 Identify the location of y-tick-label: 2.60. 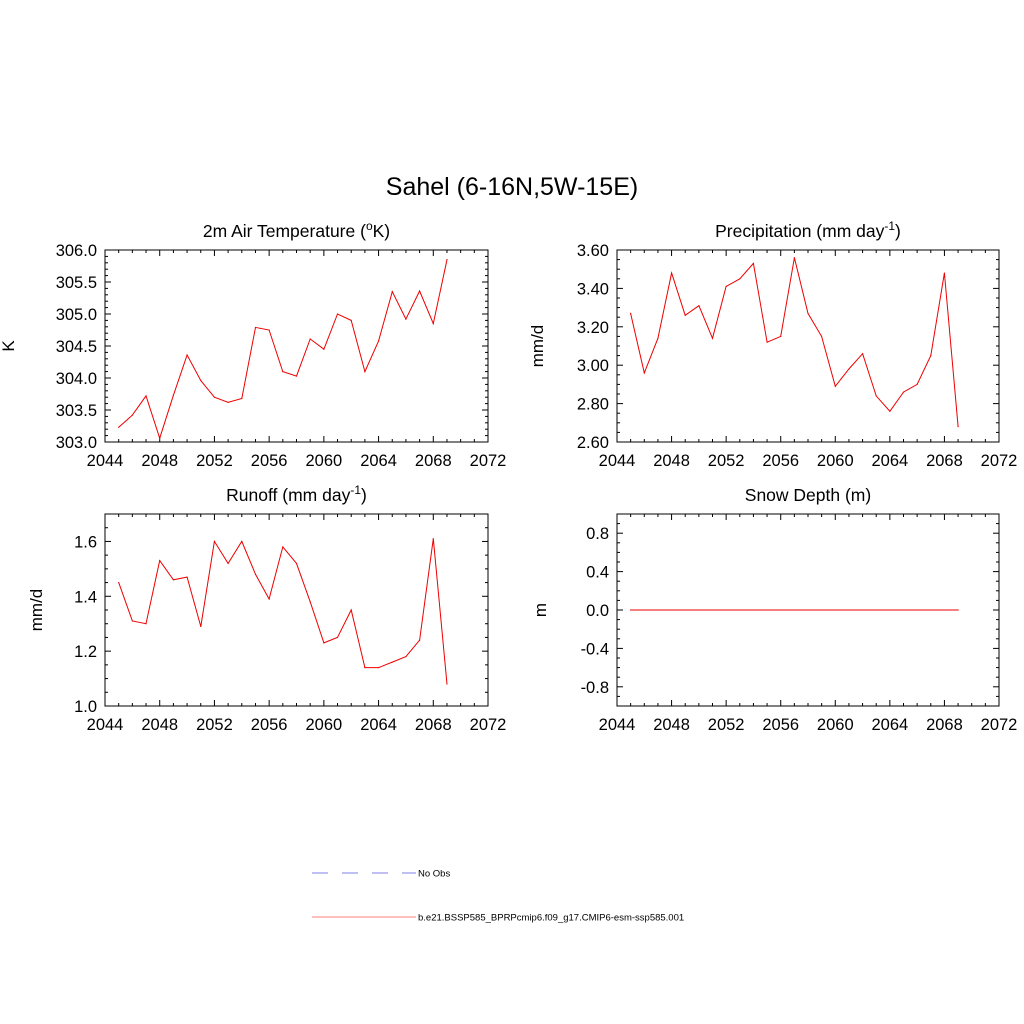
(593, 443).